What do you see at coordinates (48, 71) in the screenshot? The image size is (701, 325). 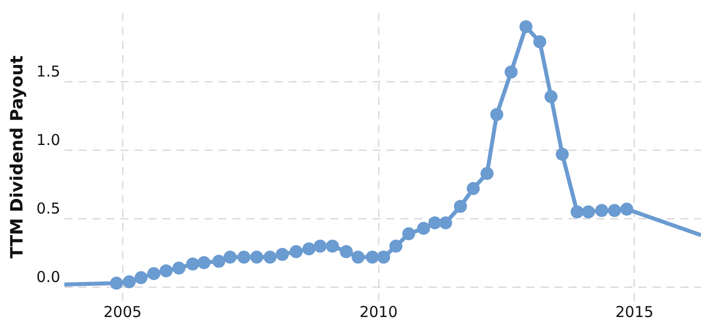 I see `y-tick-label: 1.5` at bounding box center [48, 71].